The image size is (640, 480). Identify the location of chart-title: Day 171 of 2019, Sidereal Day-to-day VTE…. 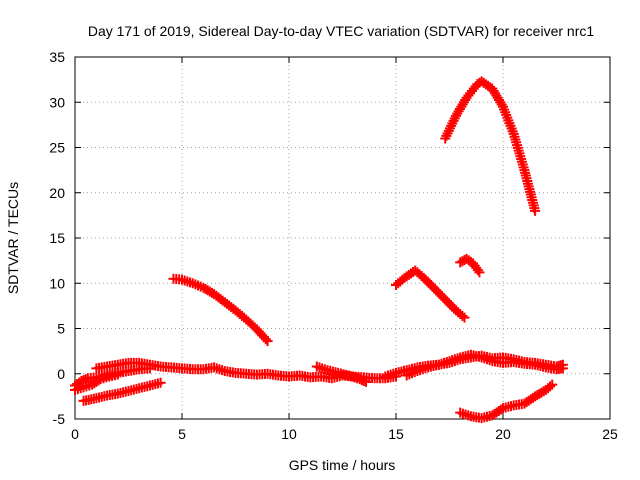
(341, 31).